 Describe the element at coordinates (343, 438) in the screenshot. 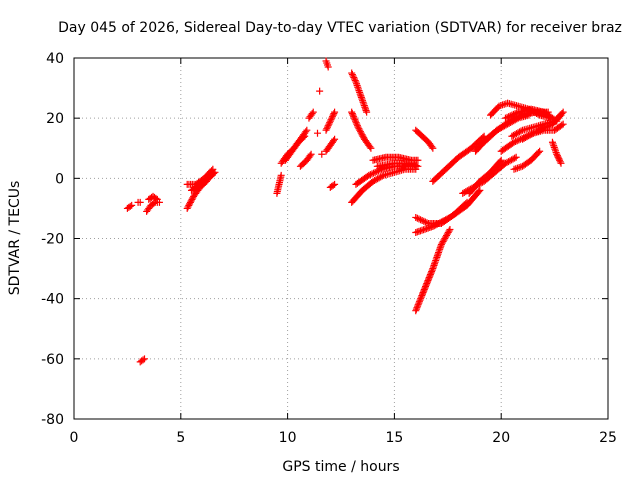

I see `x-tick-labels: 0 5 10 15 20 25` at that location.